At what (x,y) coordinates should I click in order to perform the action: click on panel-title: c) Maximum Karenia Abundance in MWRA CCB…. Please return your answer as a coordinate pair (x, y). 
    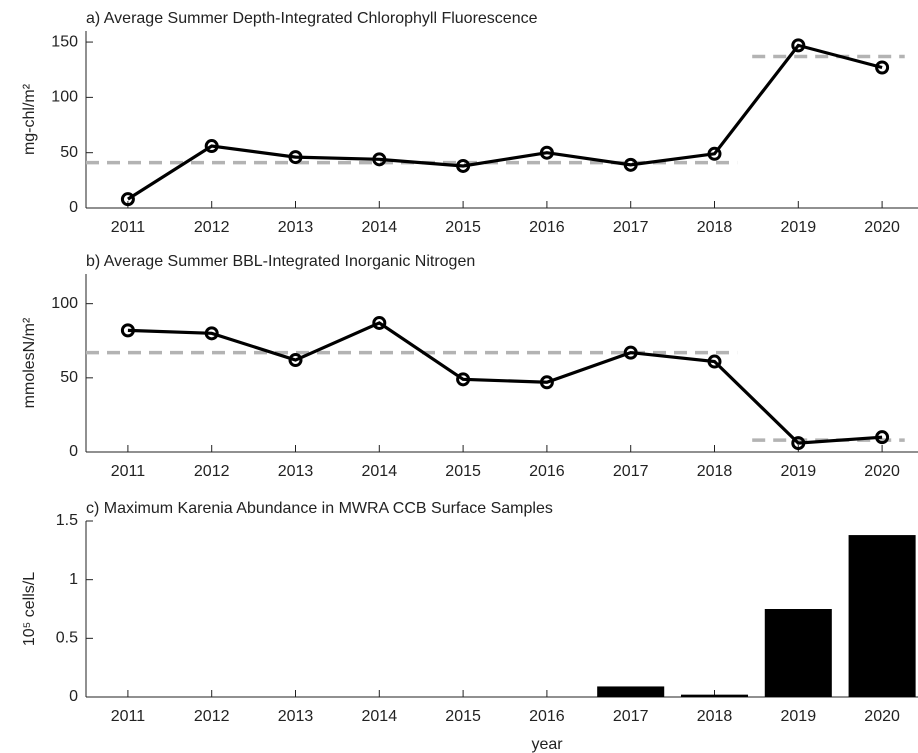
    Looking at the image, I should click on (319, 508).